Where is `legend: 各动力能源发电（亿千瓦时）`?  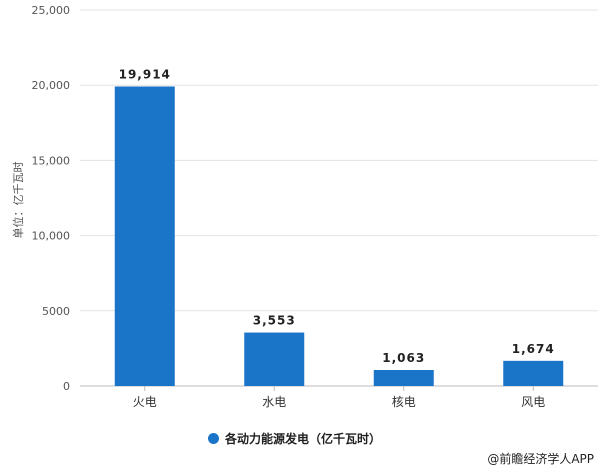 legend: 各动力能源发电（亿千瓦时） is located at coordinates (294, 438).